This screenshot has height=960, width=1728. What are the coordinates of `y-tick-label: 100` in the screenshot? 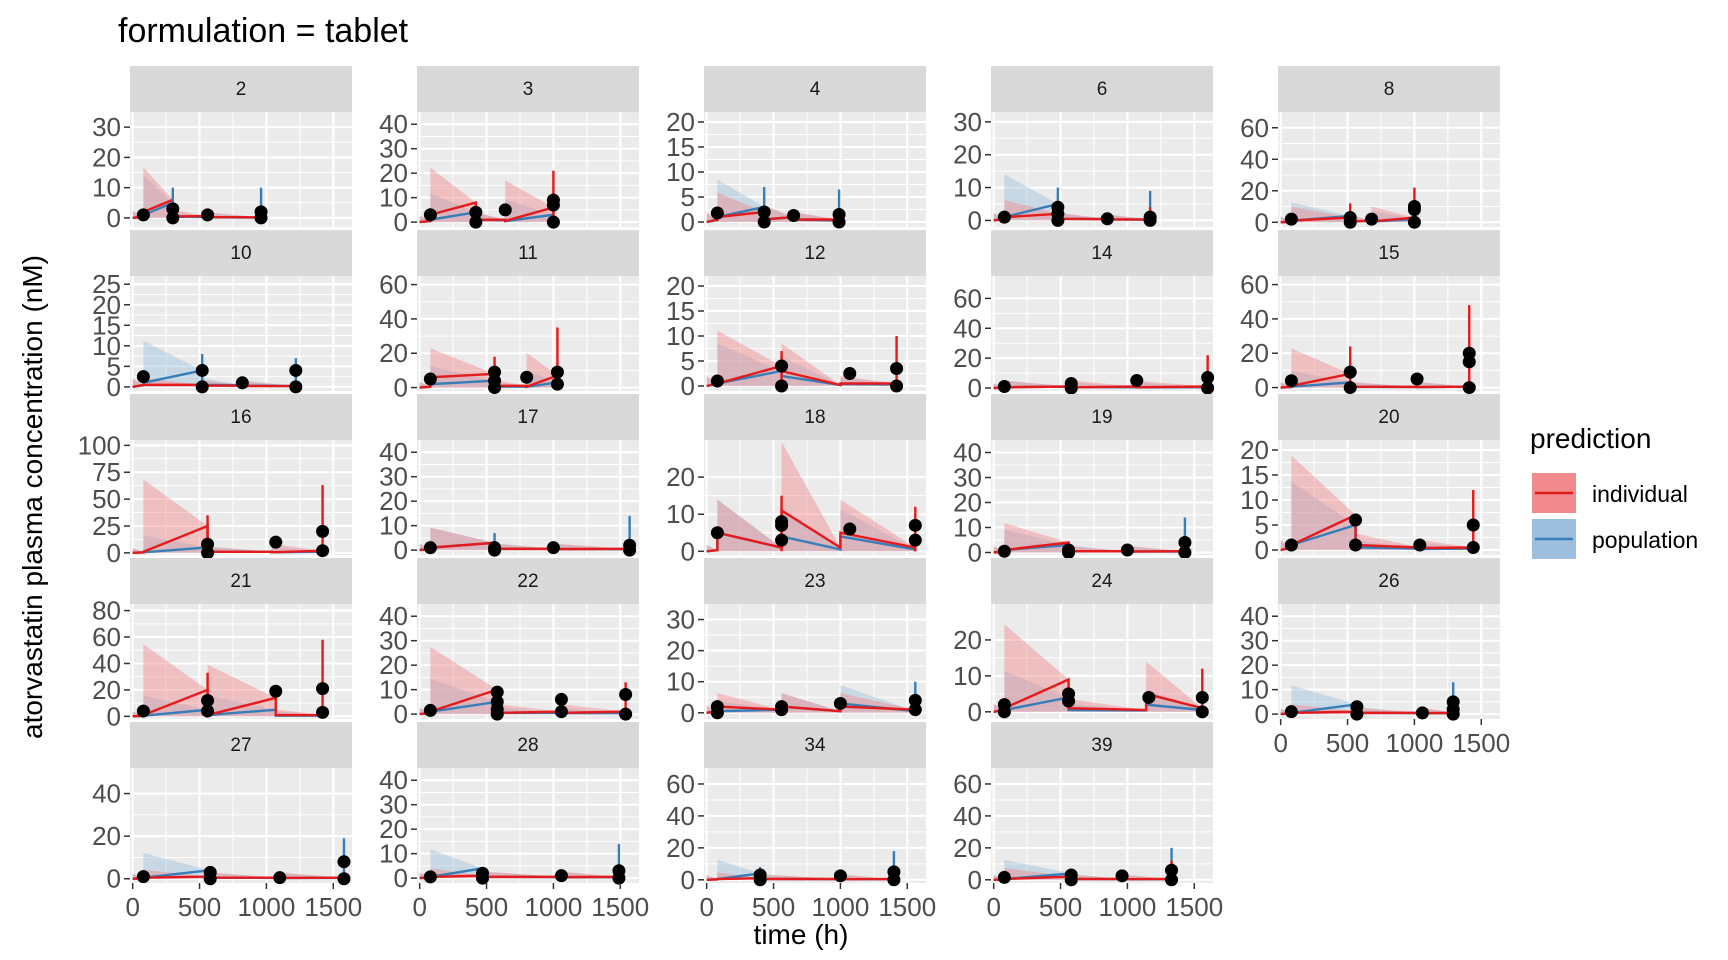 It's located at (99, 445).